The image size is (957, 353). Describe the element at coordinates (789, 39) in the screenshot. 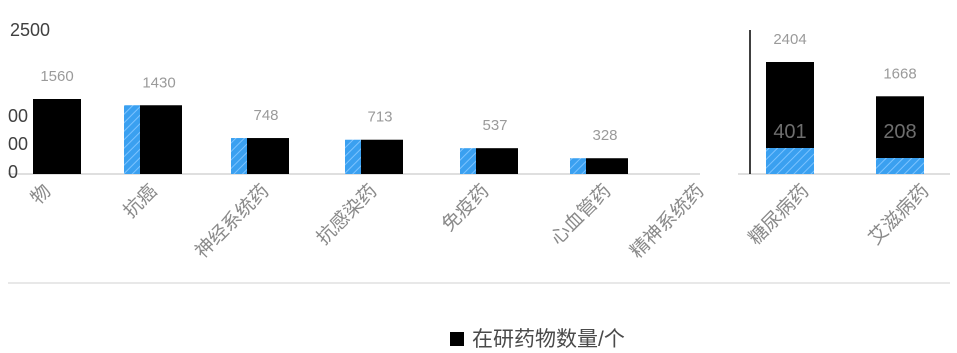

I see `bar-value-label: 2404` at that location.